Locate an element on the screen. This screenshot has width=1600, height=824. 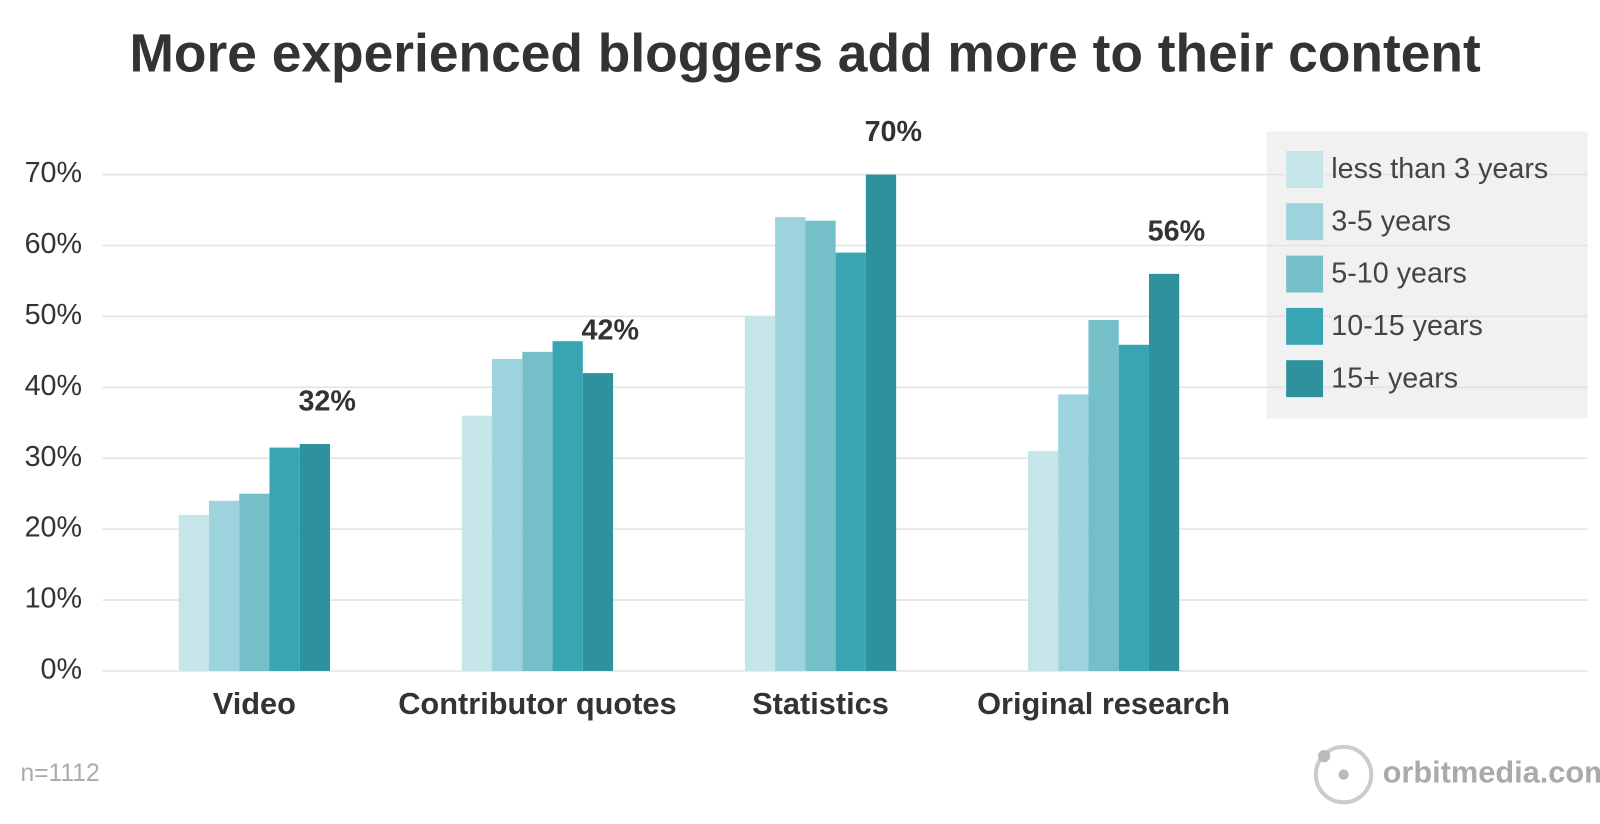
value-label: 70% is located at coordinates (893, 132).